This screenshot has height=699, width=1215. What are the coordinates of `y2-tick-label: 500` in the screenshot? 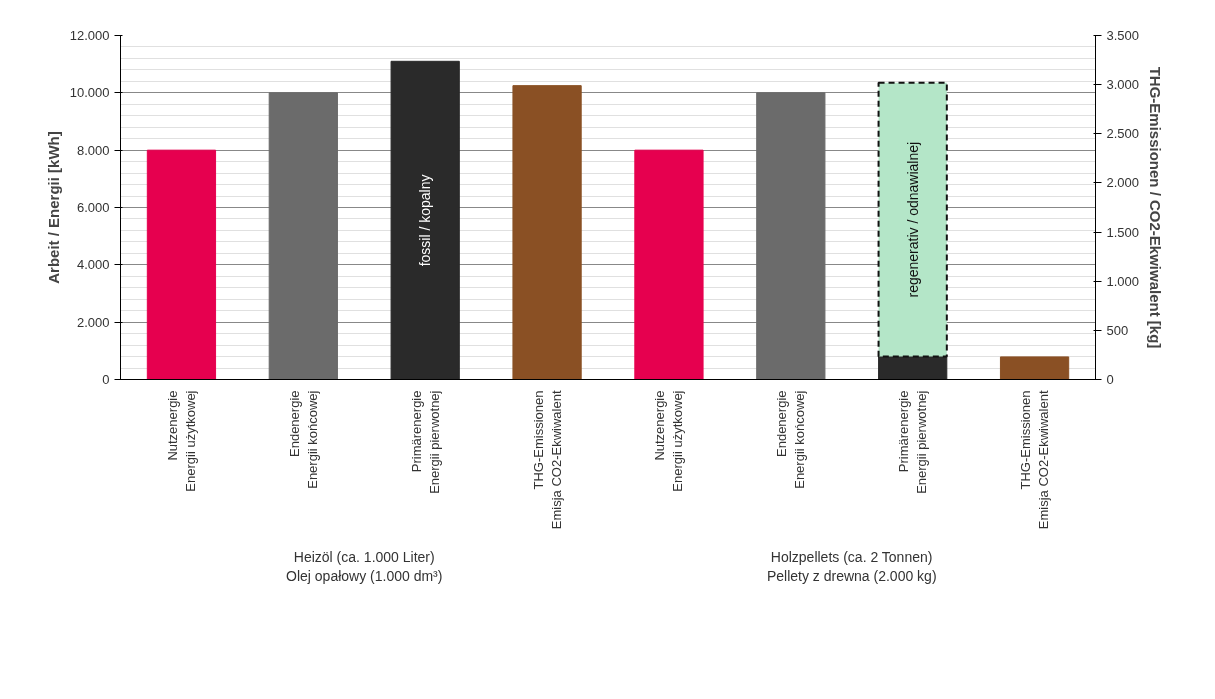 It's located at (1117, 330).